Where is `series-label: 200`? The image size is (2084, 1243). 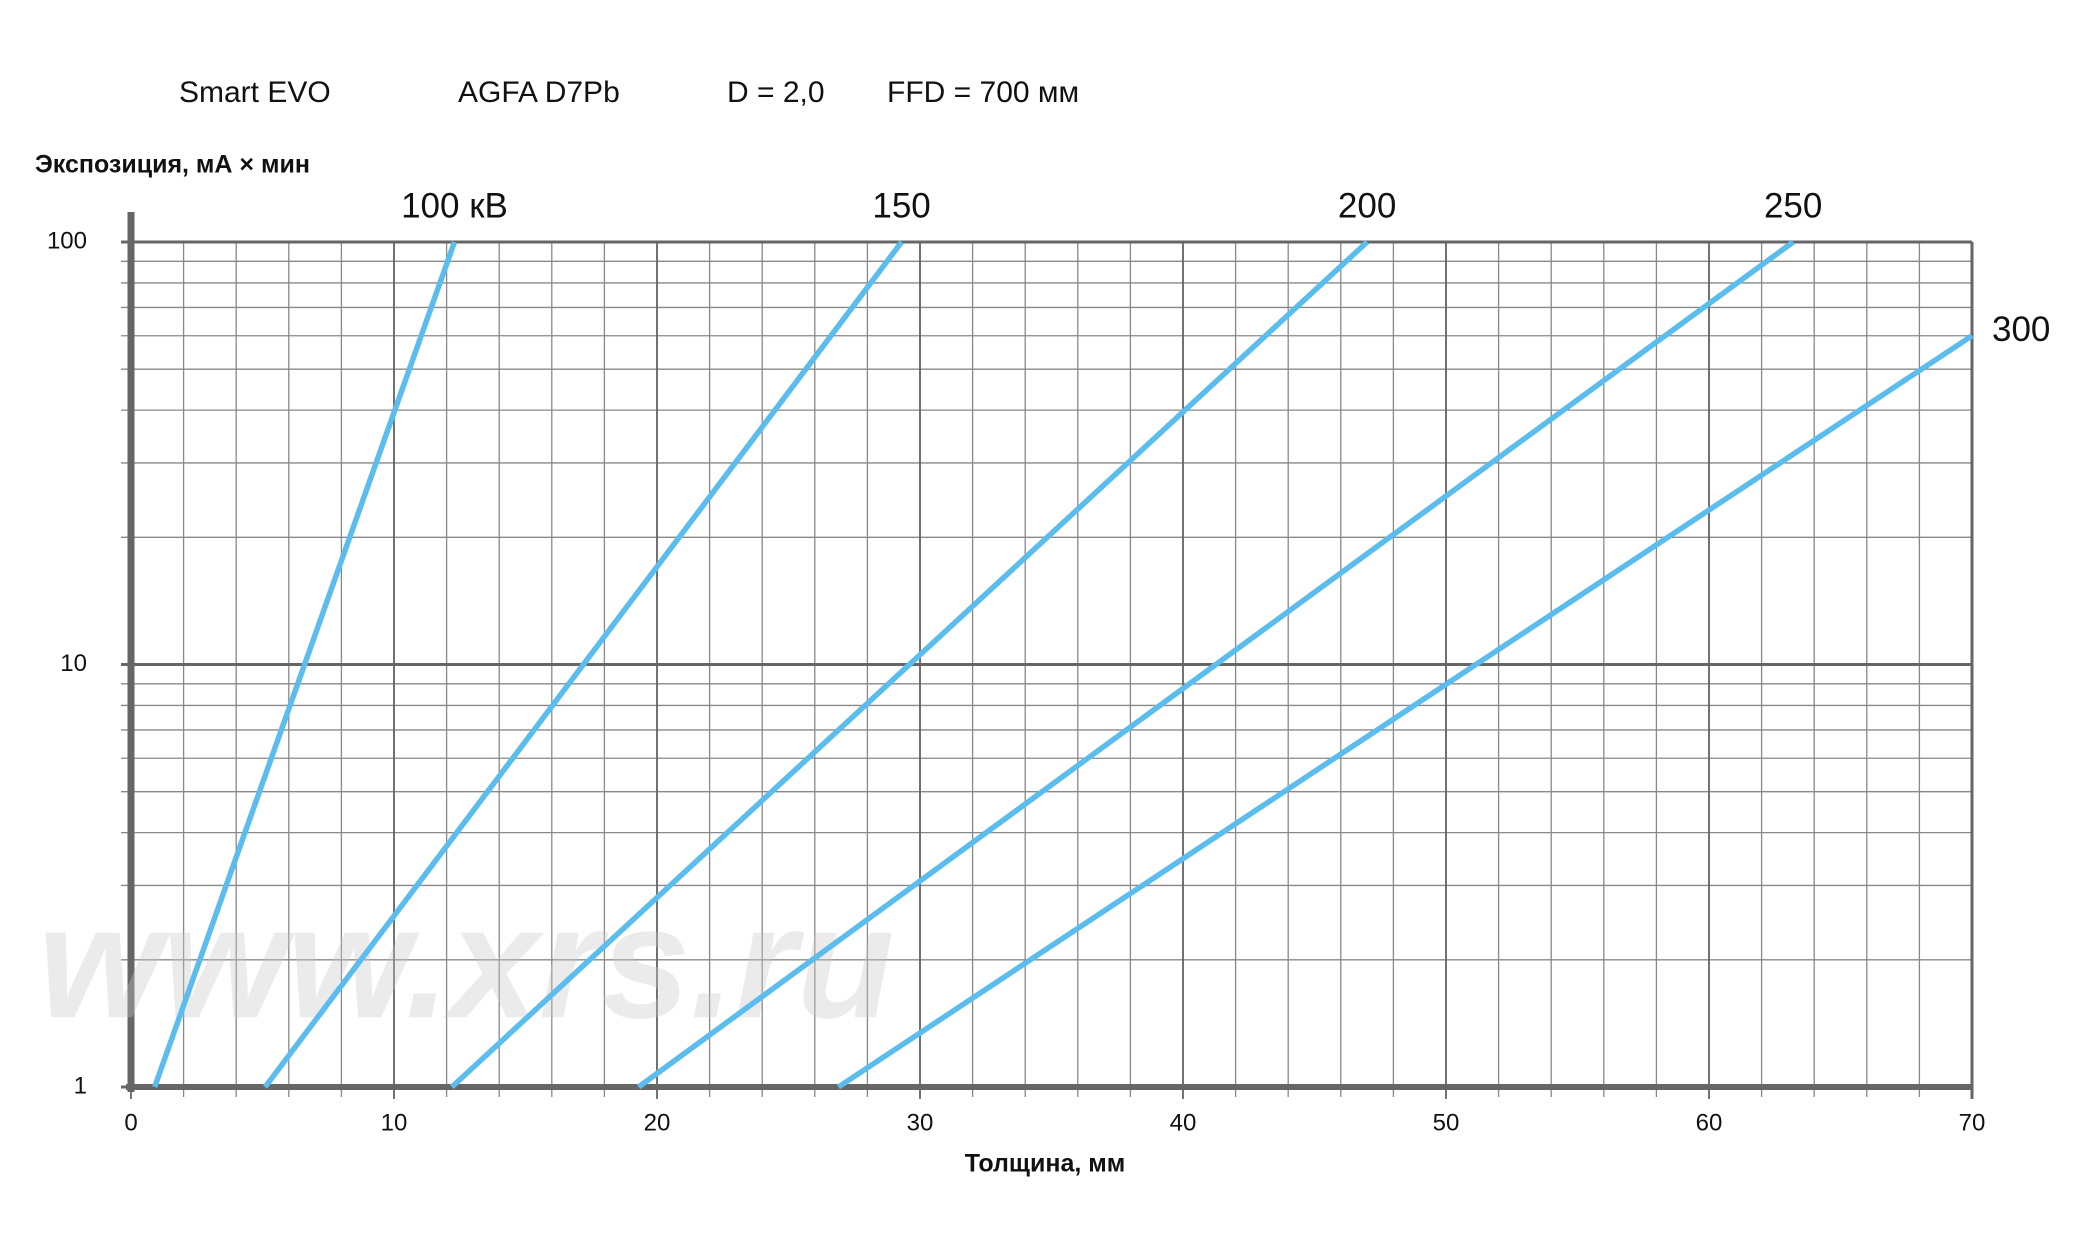
series-label: 200 is located at coordinates (1367, 205).